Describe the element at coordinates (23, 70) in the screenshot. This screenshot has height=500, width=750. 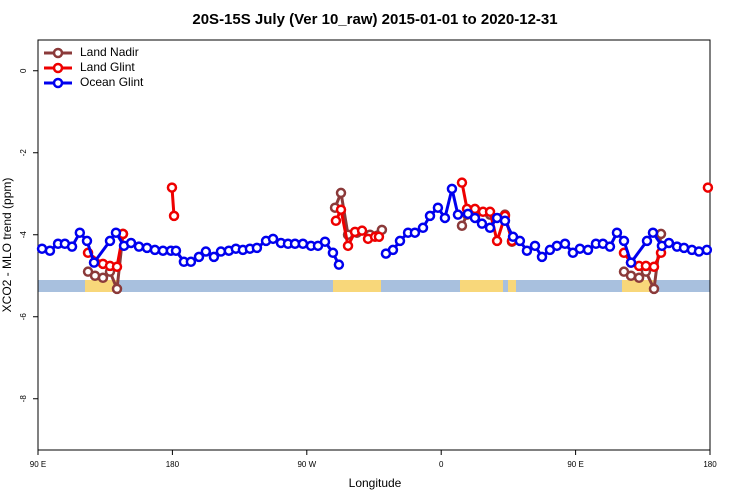
I see `y-tick-label: 0` at that location.